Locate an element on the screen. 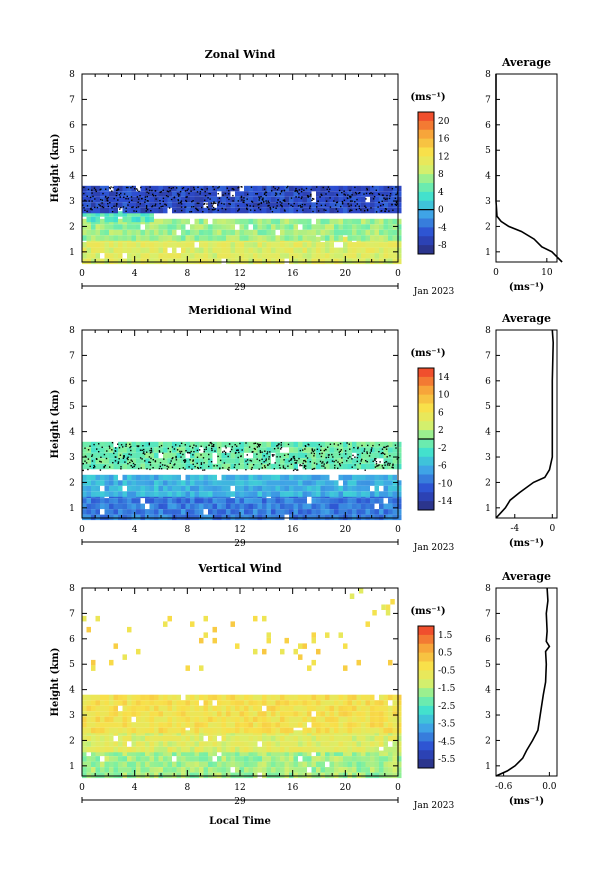 The width and height of the screenshot is (612, 873). y-tick-label: 8 is located at coordinates (72, 331).